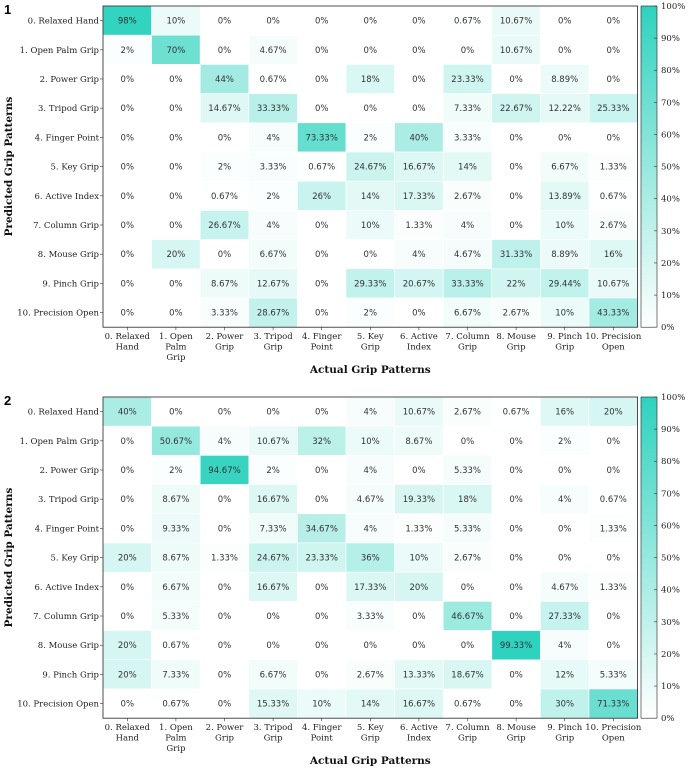  What do you see at coordinates (75, 559) in the screenshot?
I see `y-tick-label: 5. Key Grip` at bounding box center [75, 559].